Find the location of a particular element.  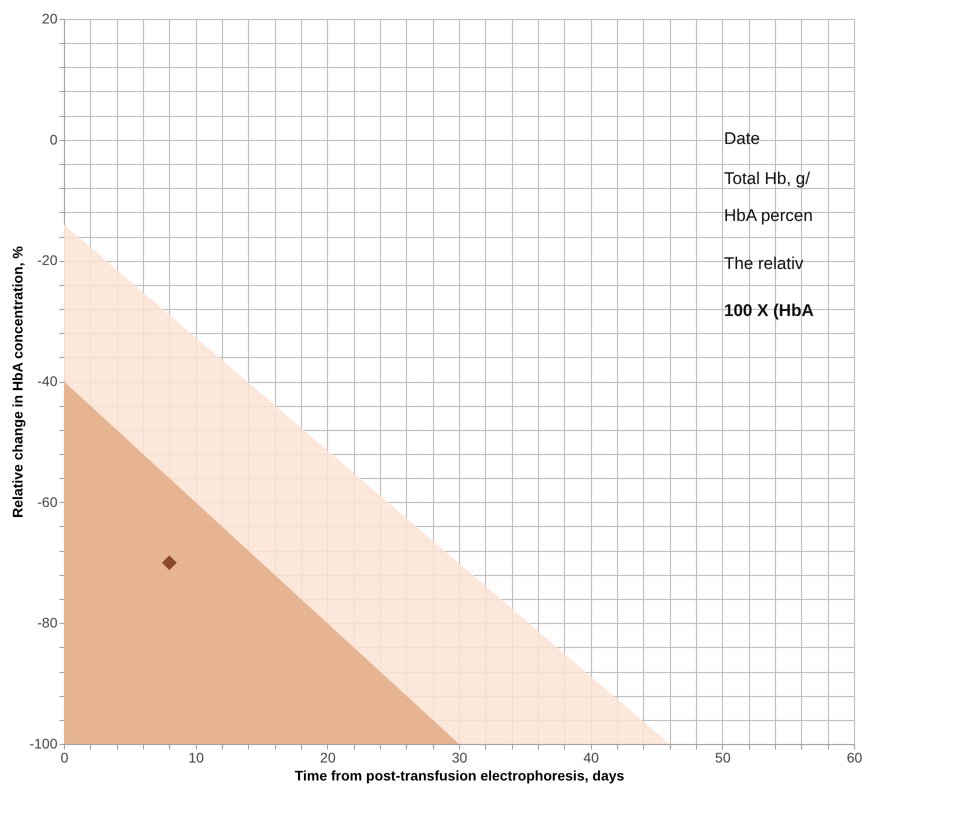

x-tick-label: 0 is located at coordinates (64, 758).